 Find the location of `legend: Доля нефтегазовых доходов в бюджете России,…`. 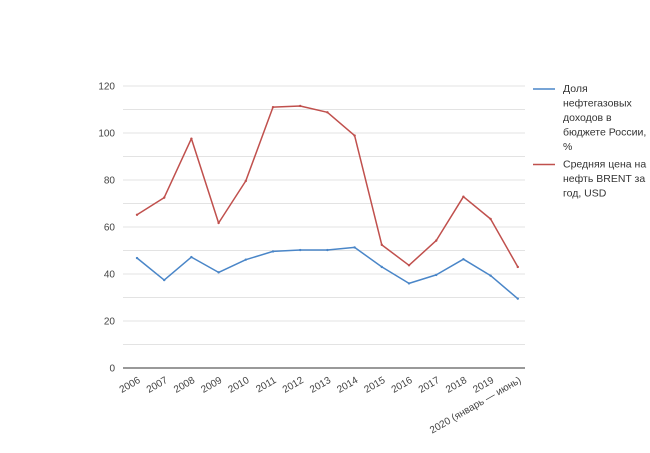

legend: Доля нефтегазовых доходов в бюджете России,… is located at coordinates (589, 141).